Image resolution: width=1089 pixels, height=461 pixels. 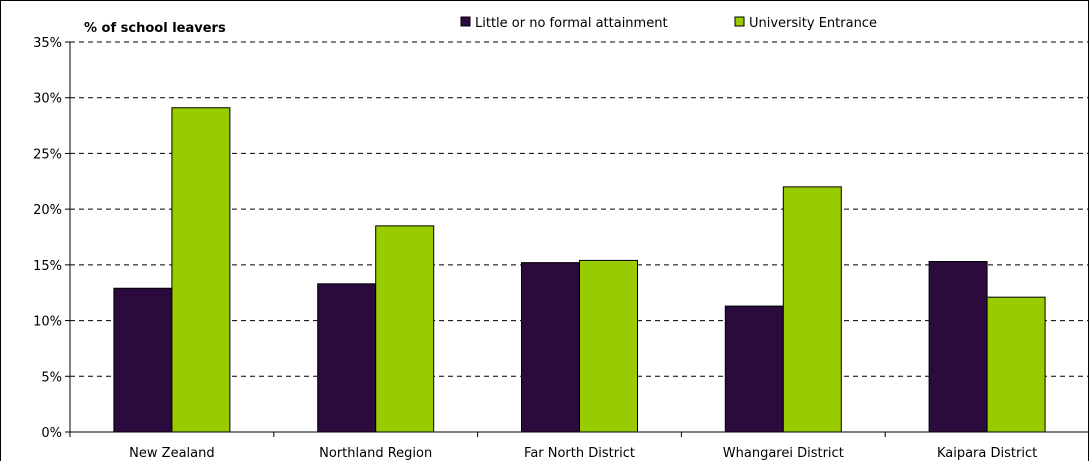 What do you see at coordinates (47, 238) in the screenshot?
I see `y-tick-labels: 0% 5% 10% 15% 20% 25% 30% 35%` at bounding box center [47, 238].